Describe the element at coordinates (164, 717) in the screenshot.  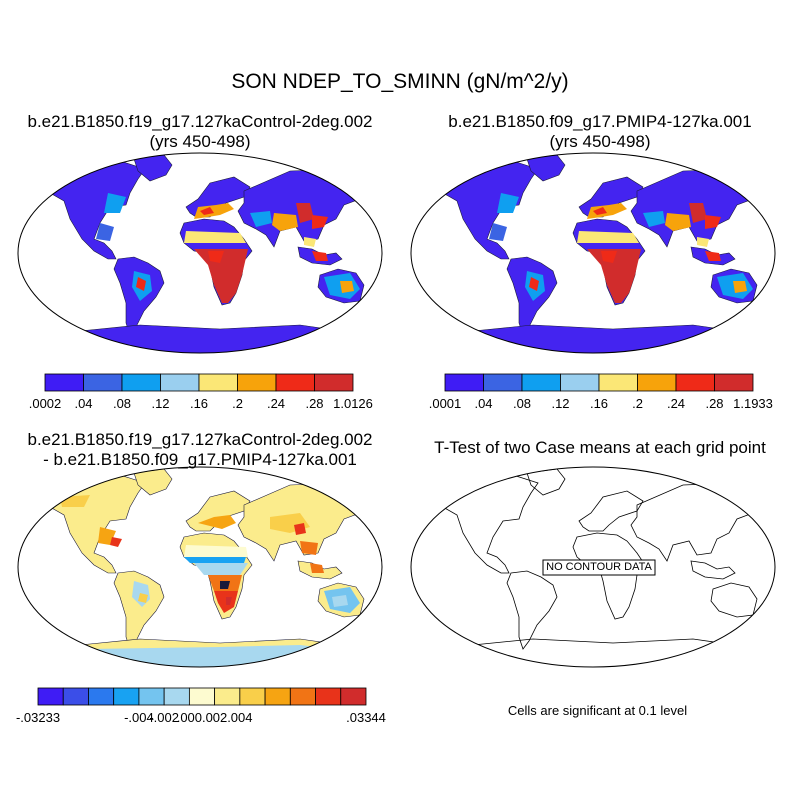
I see `colorbar-tick-label: -.002` at that location.